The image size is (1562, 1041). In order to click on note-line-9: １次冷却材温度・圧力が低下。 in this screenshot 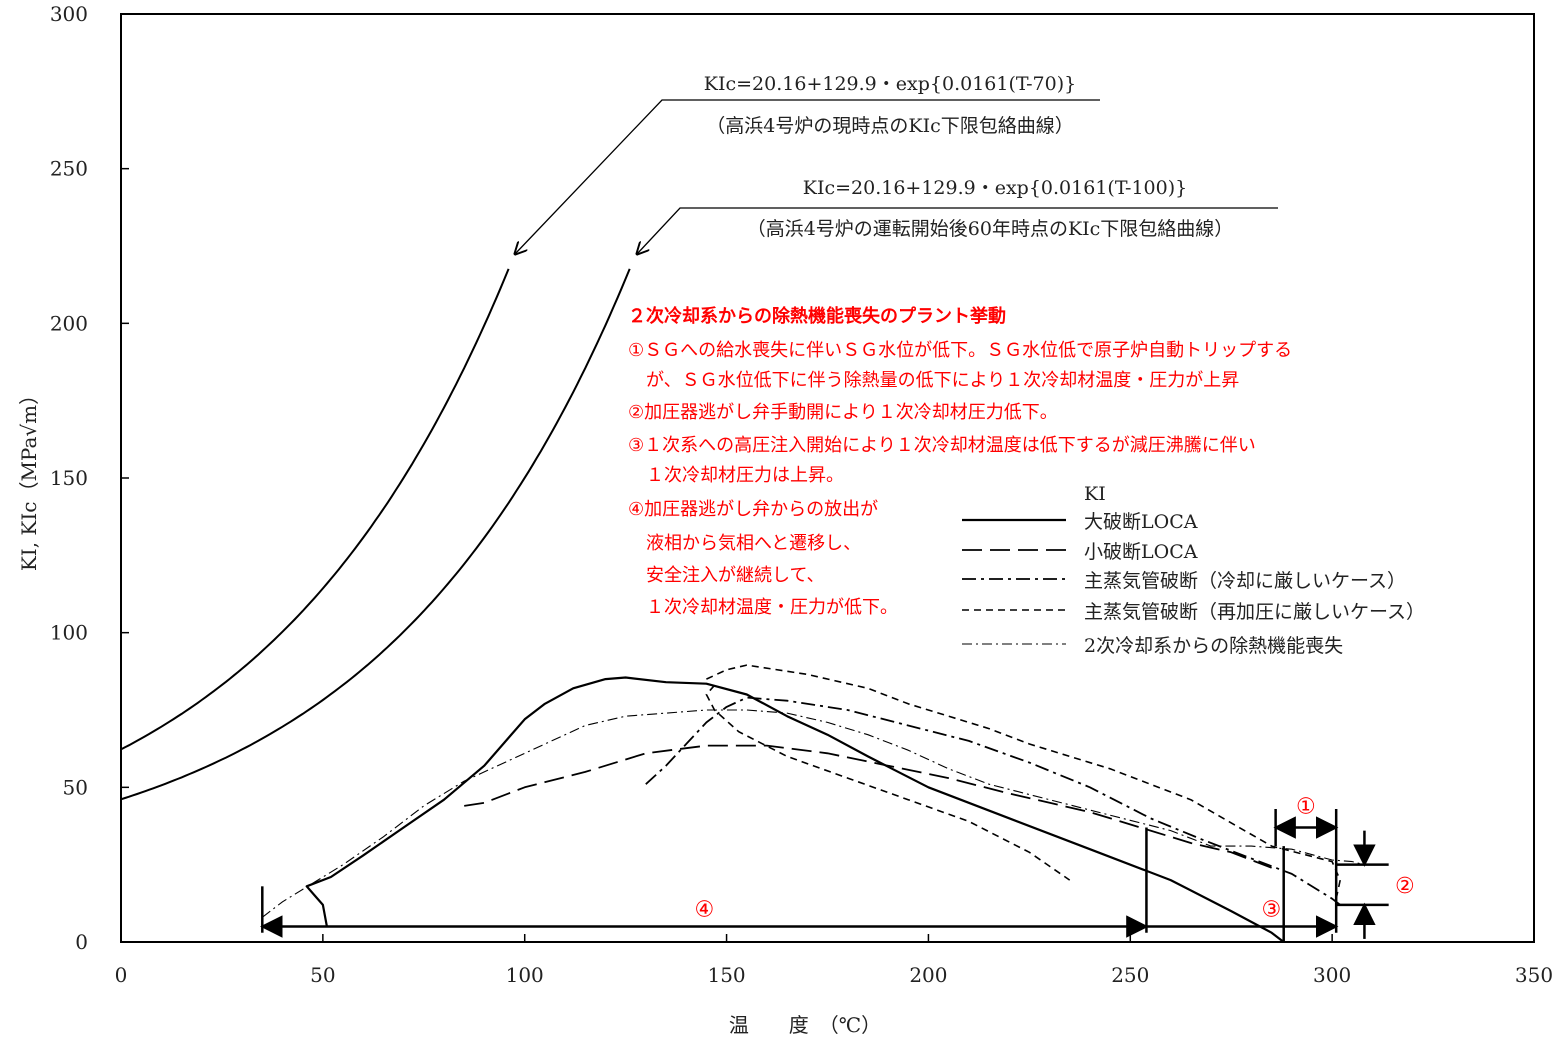, I will do `click(763, 607)`.